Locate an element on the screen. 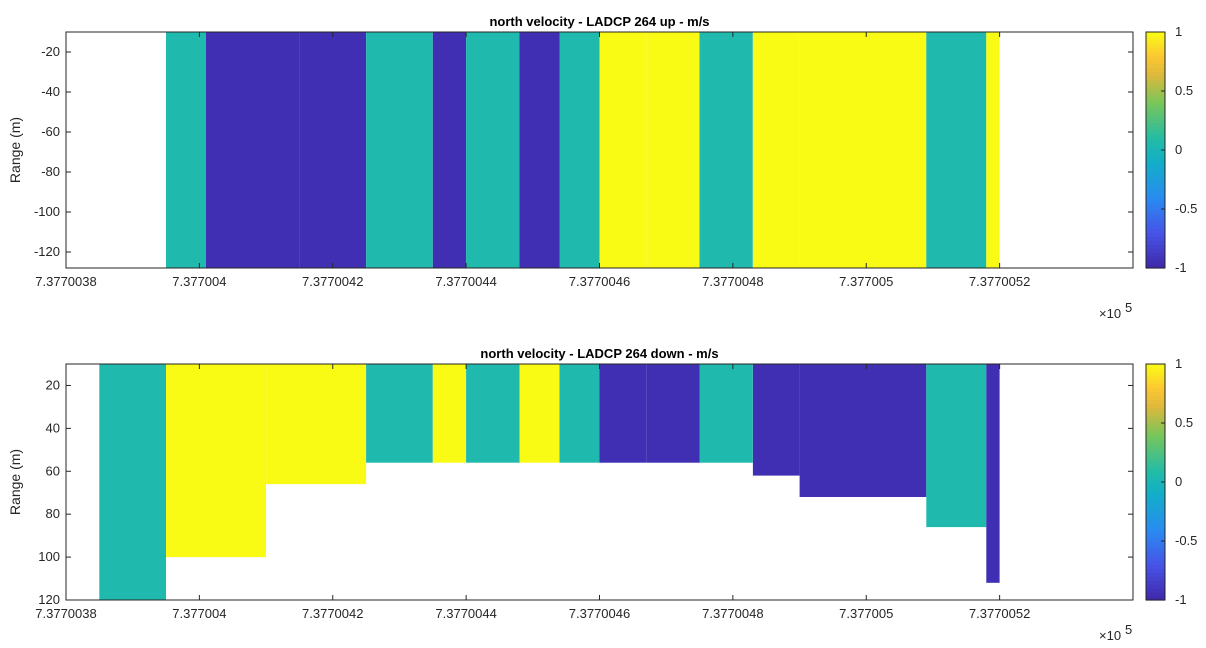  chart-title: north velocity - LADCP 264 down - m/s is located at coordinates (599, 353).